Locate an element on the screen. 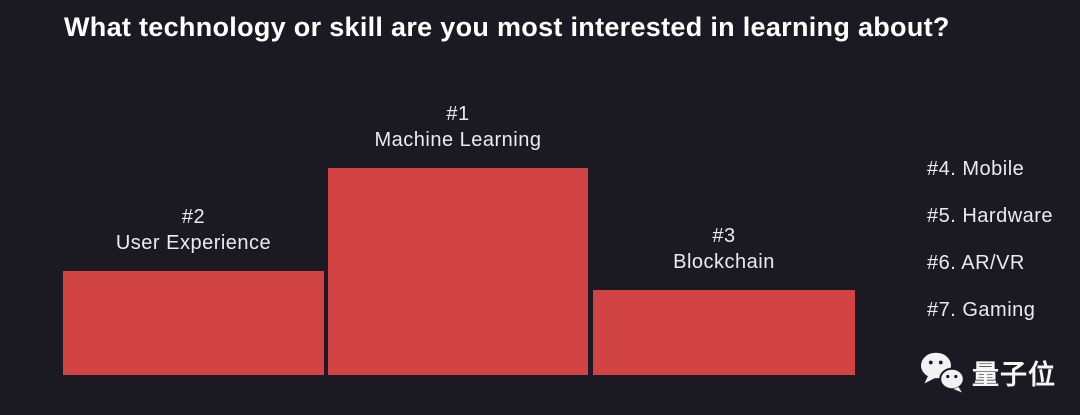 This screenshot has height=415, width=1080. bar-group-user-experience: #2 User Experience is located at coordinates (193, 289).